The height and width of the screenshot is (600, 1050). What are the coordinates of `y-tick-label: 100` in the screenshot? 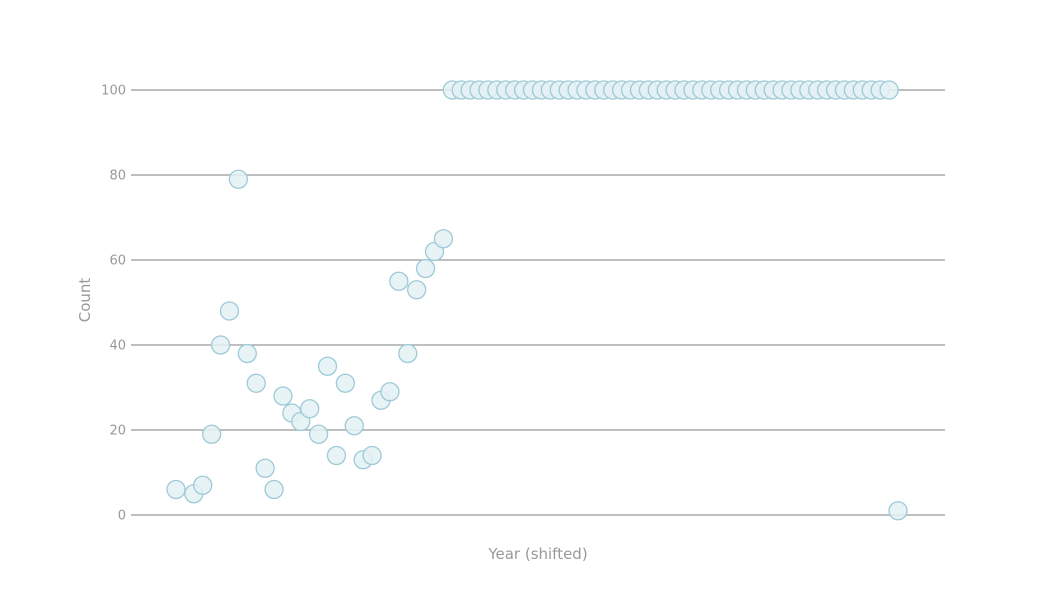 It's located at (113, 91).